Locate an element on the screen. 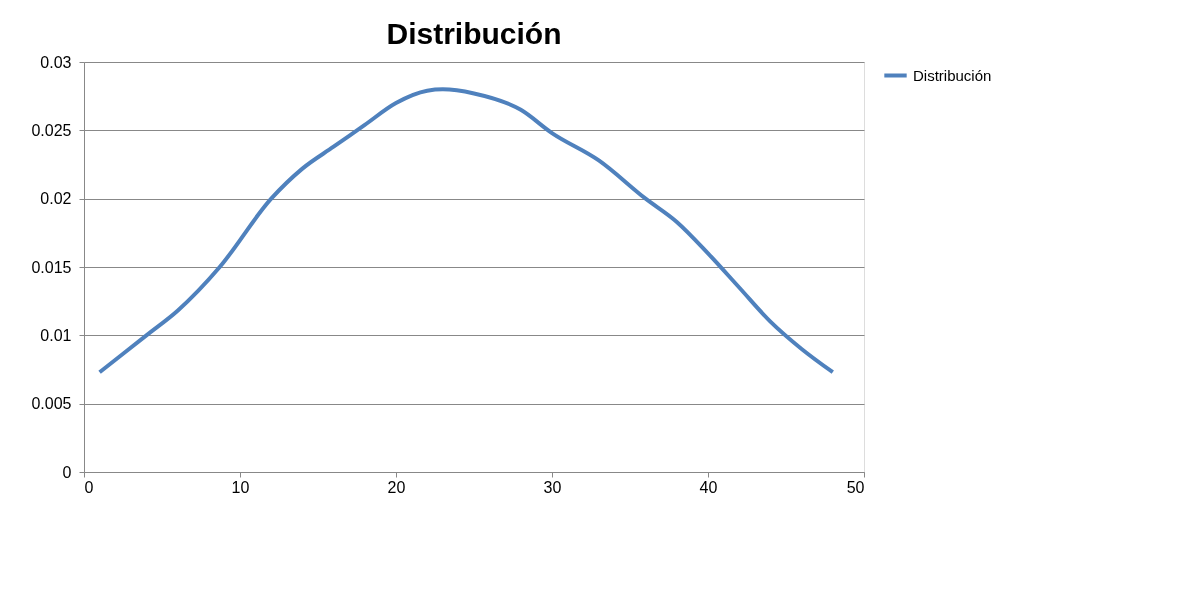 The width and height of the screenshot is (1180, 610). x-tick-label: 0 is located at coordinates (89, 487).